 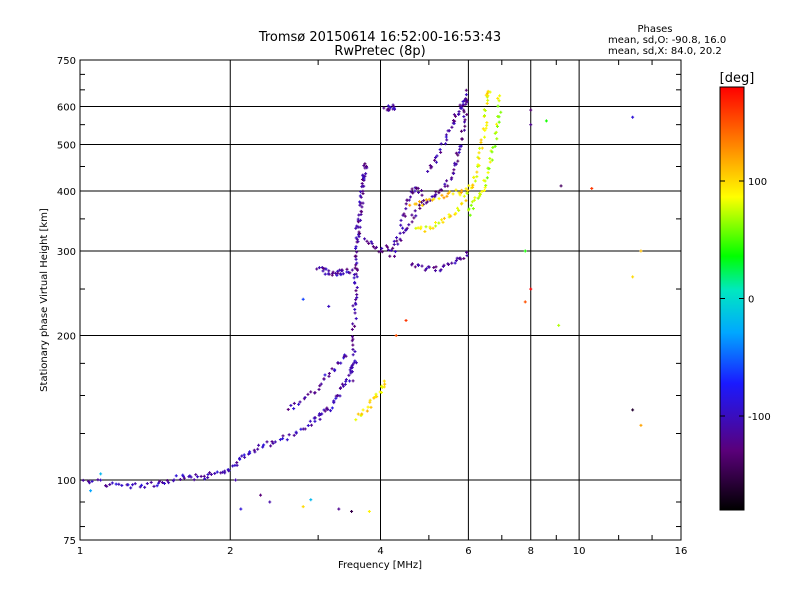 What do you see at coordinates (66, 337) in the screenshot?
I see `y-tick-label: 200` at bounding box center [66, 337].